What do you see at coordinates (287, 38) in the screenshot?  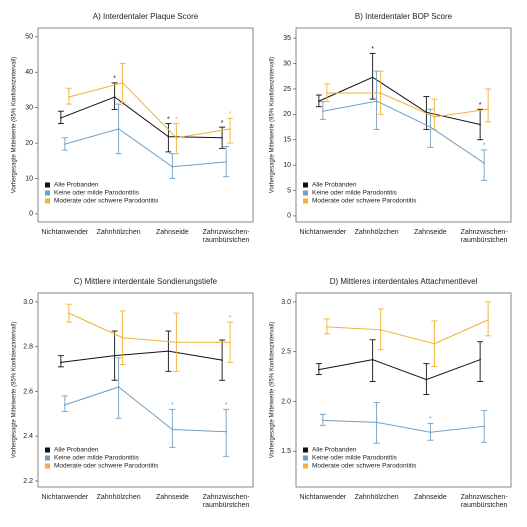 I see `y-tick-label: 35` at bounding box center [287, 38].